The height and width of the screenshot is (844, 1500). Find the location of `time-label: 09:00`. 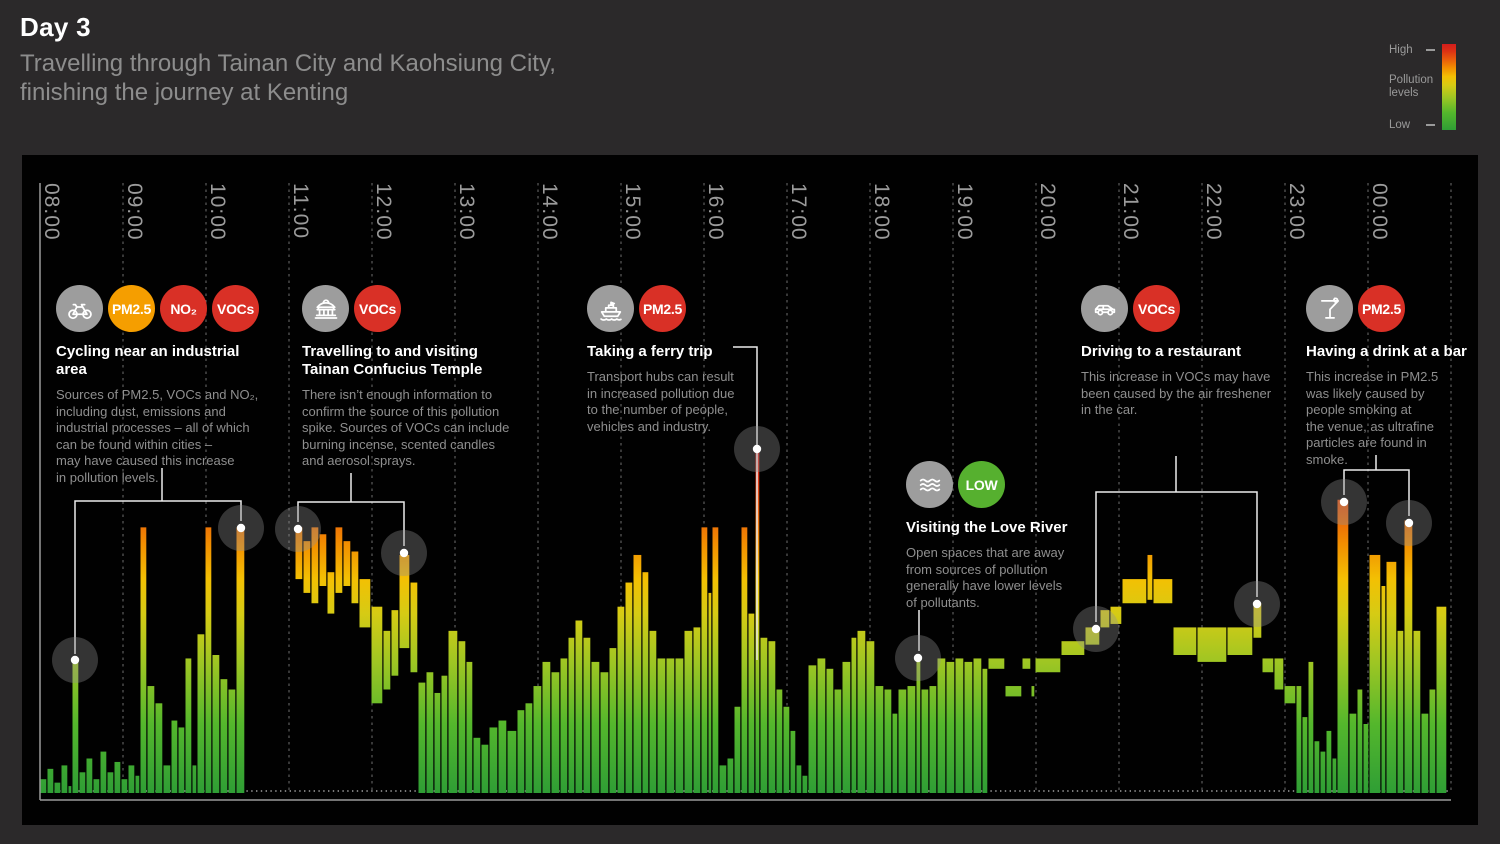

time-label: 09:00 is located at coordinates (134, 212).